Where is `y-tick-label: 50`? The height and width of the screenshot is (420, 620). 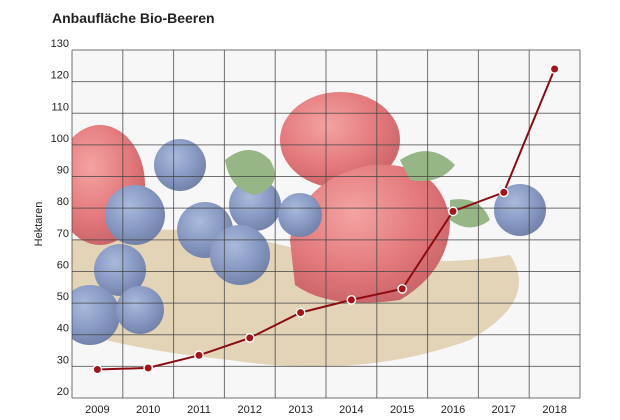
y-tick-label: 50 is located at coordinates (63, 297).